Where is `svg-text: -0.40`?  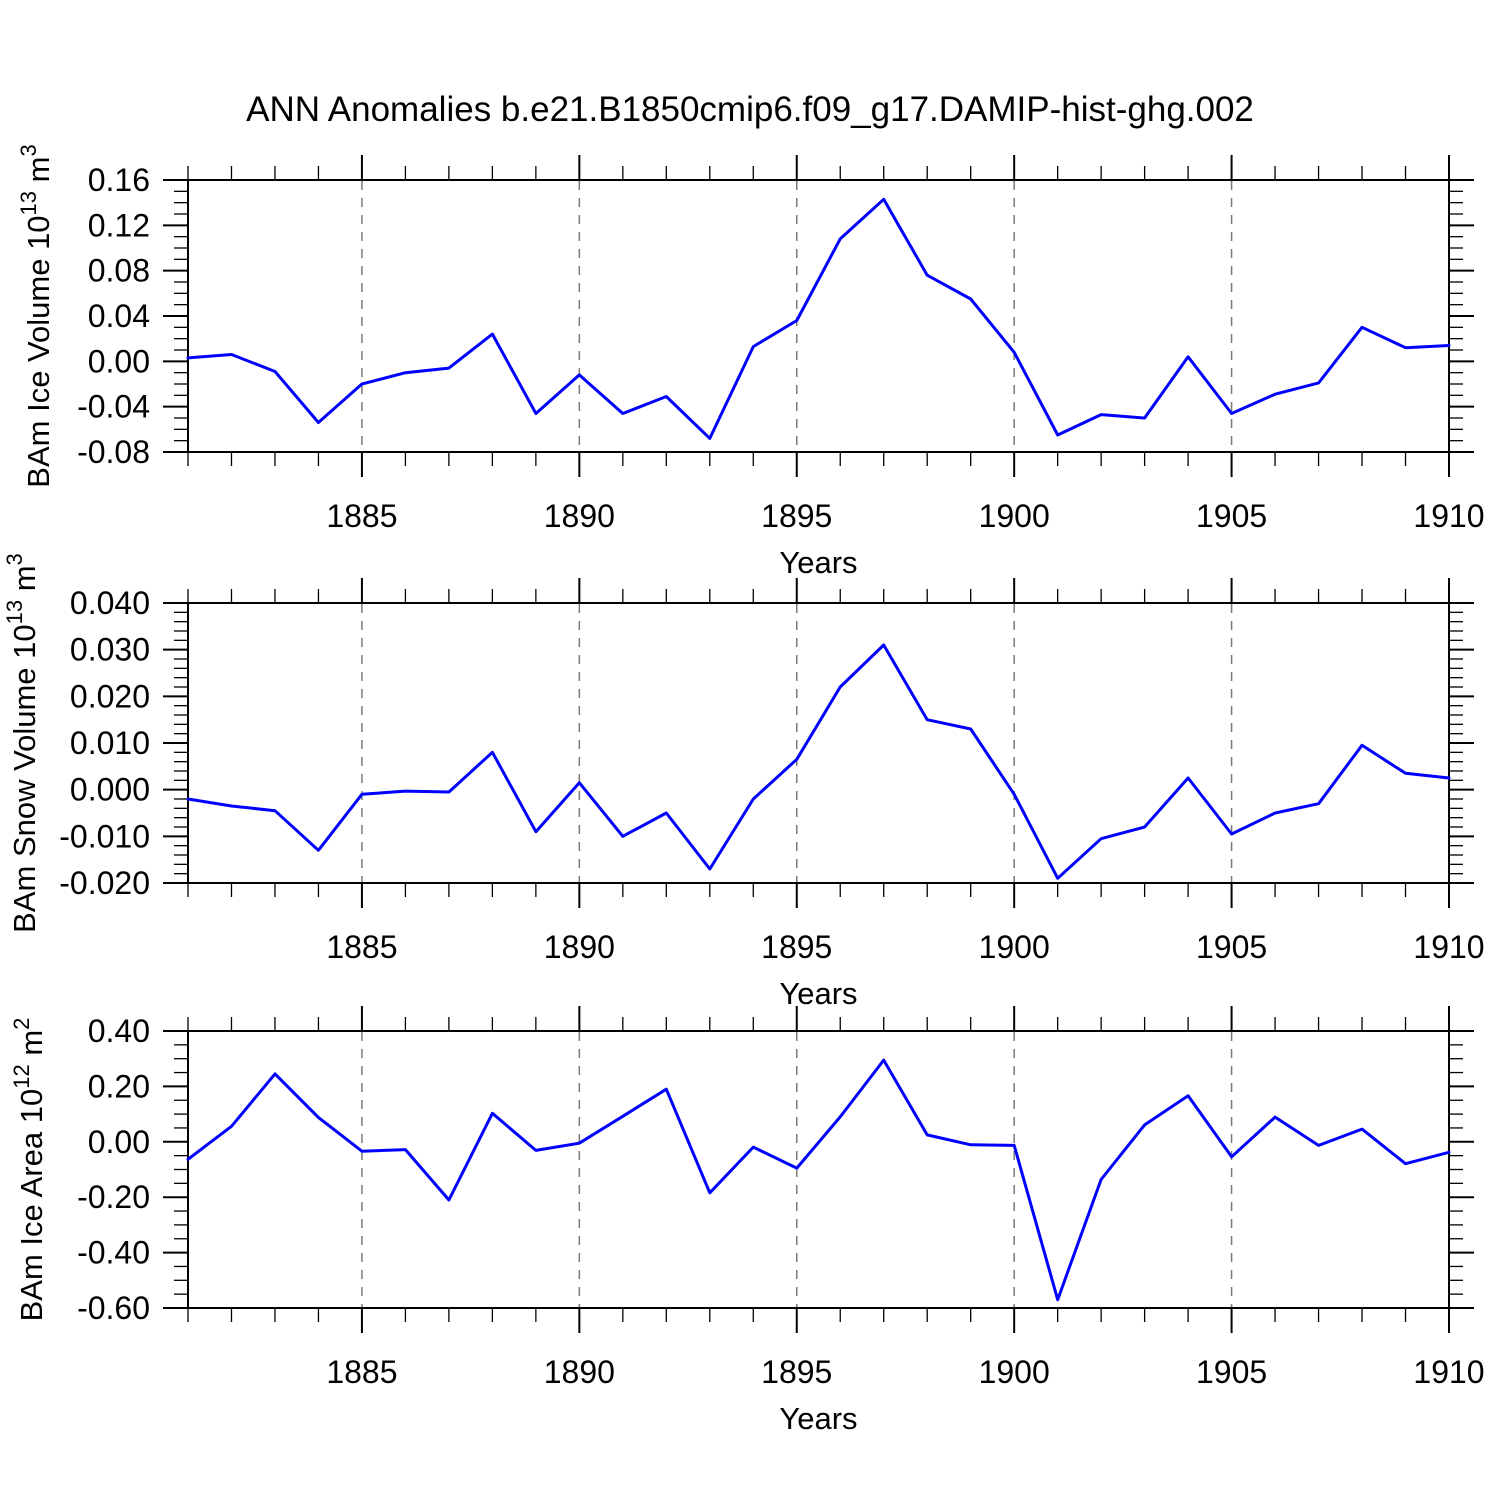 svg-text: -0.40 is located at coordinates (113, 1253).